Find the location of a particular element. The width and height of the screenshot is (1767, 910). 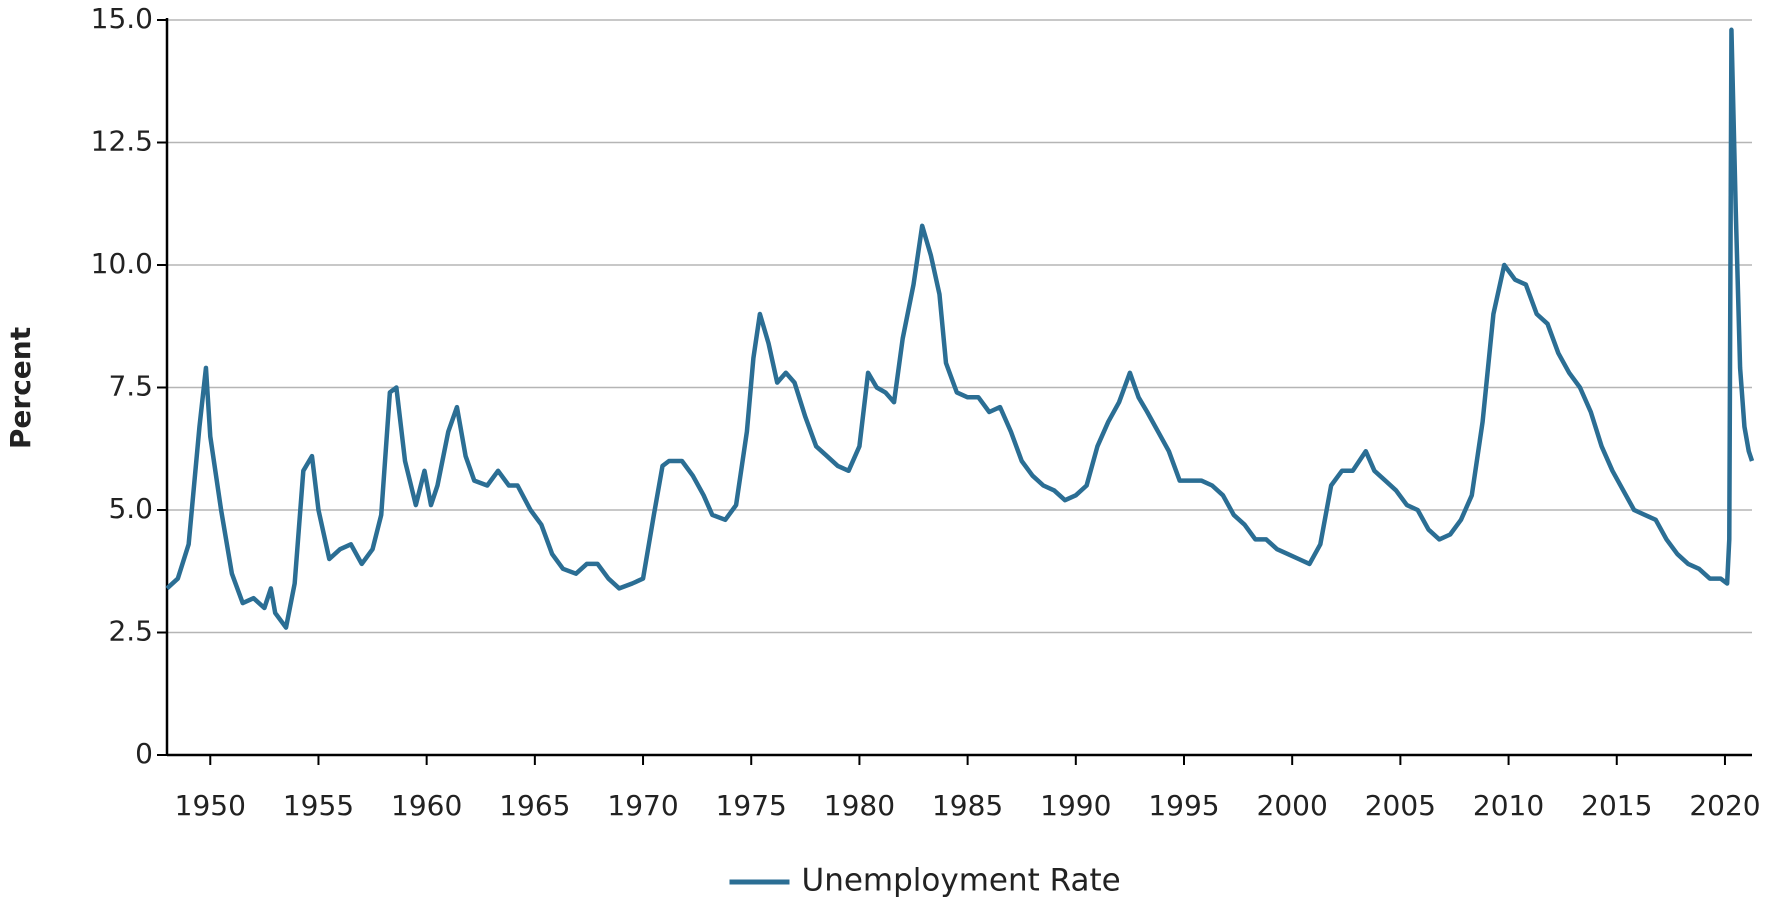

legend-label: Unemployment Rate is located at coordinates (961, 881).